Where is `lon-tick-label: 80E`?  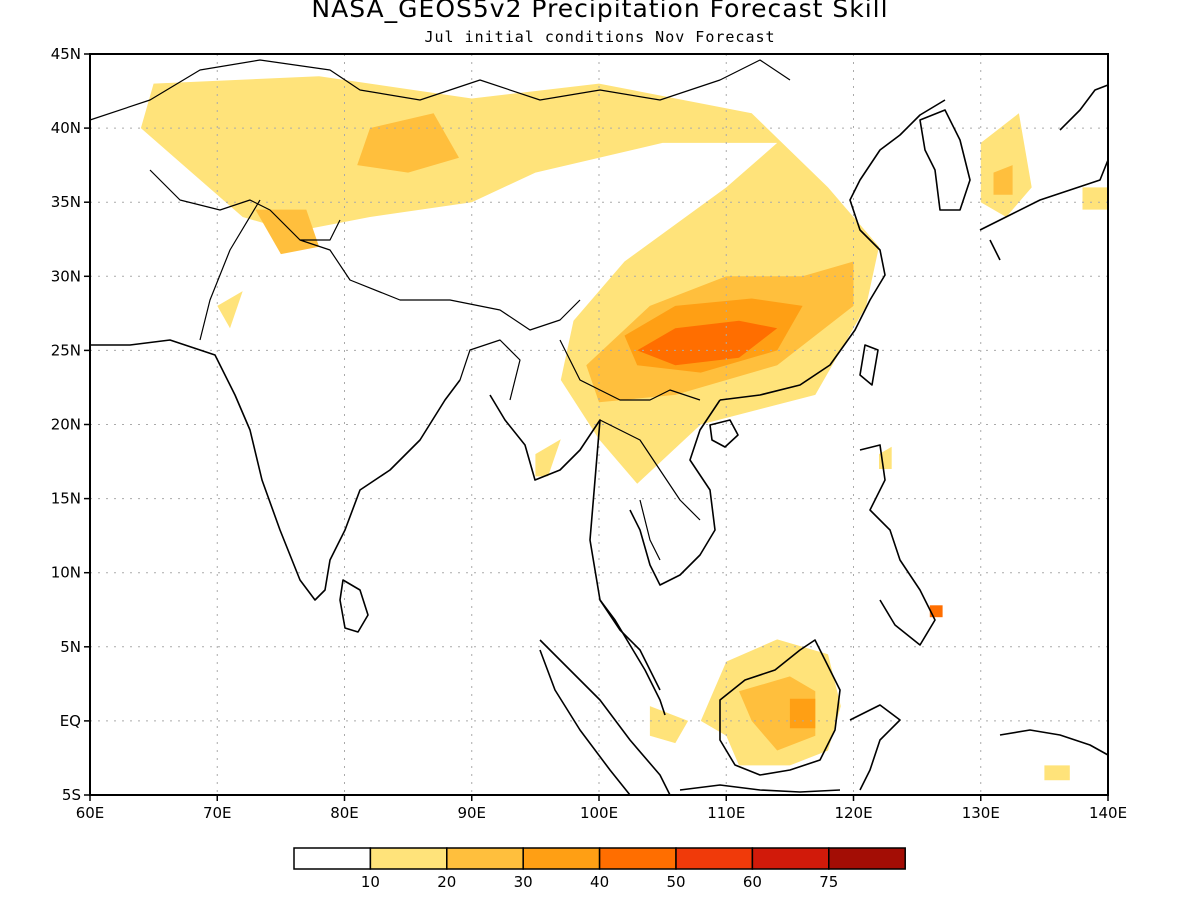 lon-tick-label: 80E is located at coordinates (344, 813).